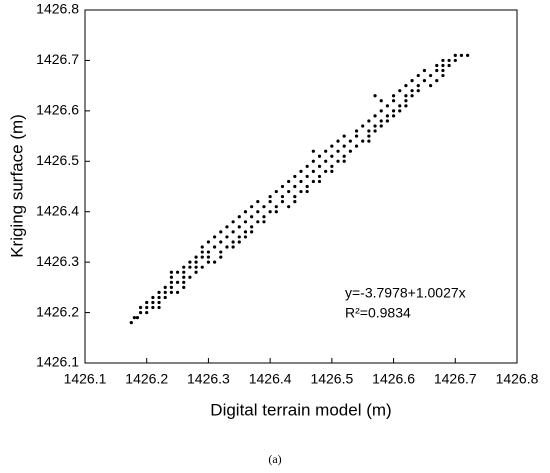 This screenshot has height=473, width=550. What do you see at coordinates (57, 311) in the screenshot?
I see `y-tick-label: 1426.2` at bounding box center [57, 311].